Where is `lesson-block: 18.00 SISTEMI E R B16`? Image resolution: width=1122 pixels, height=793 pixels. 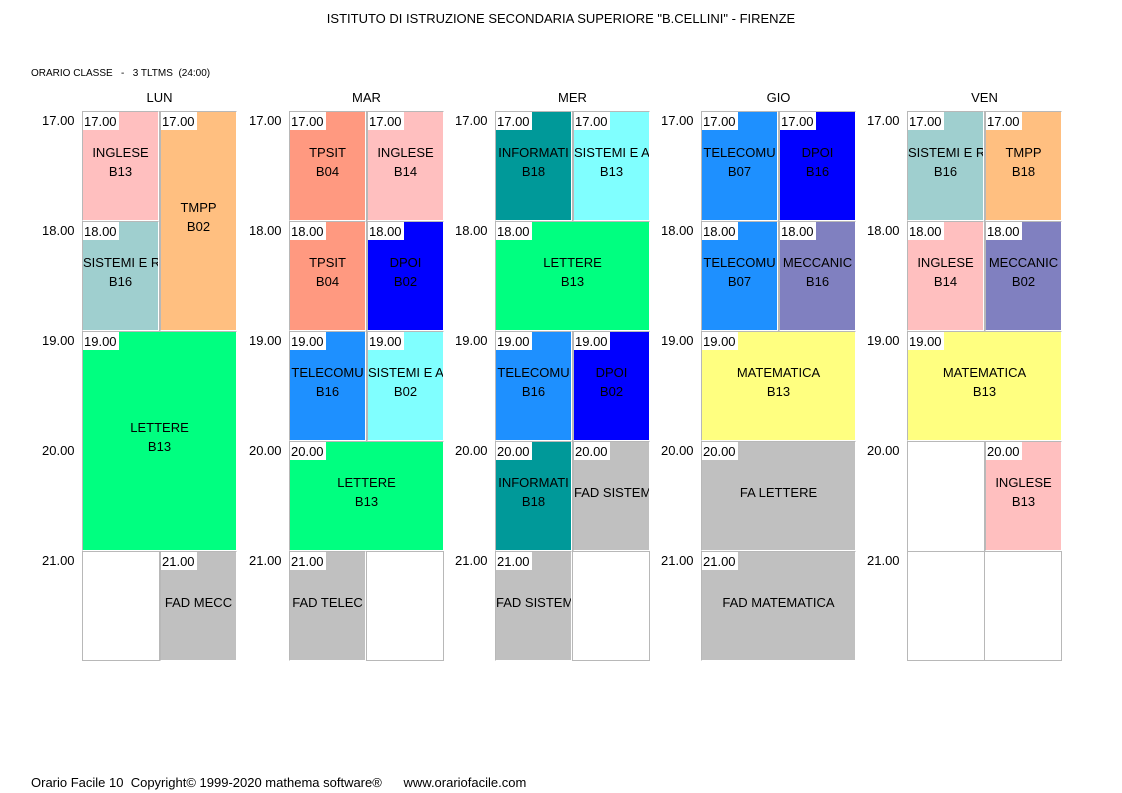
lesson-block: 18.00 SISTEMI E R B16 is located at coordinates (120, 276).